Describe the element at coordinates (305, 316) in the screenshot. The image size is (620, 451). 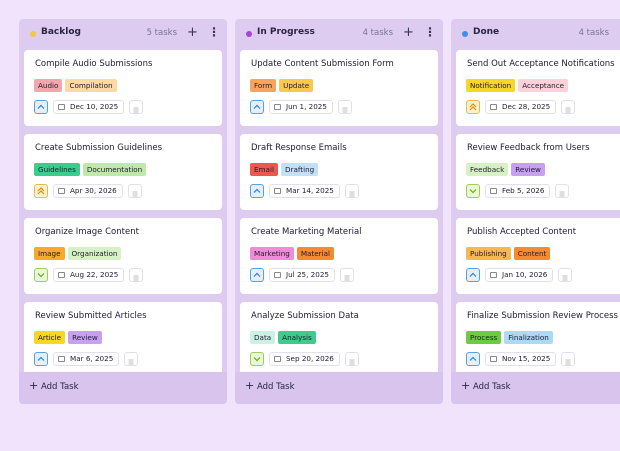
I see `card-title: Analyze Submission Data` at that location.